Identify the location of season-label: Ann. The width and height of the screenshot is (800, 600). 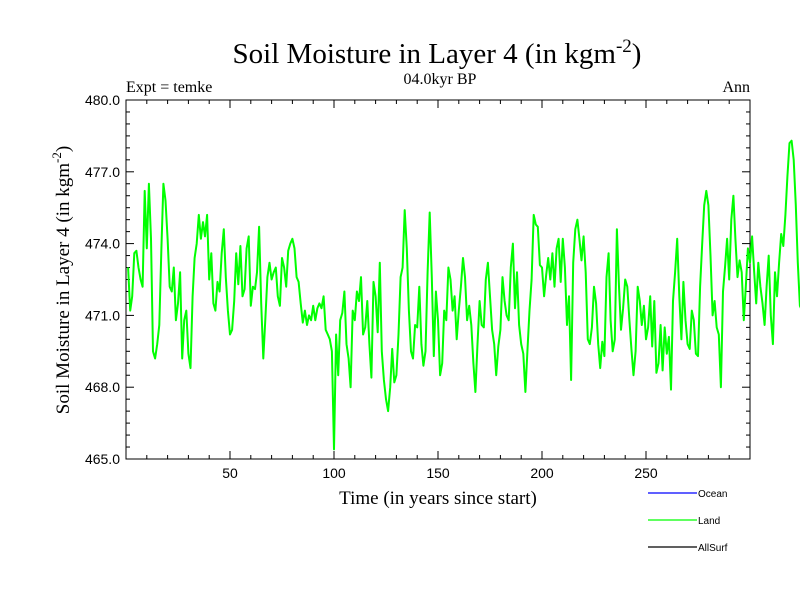
(736, 87).